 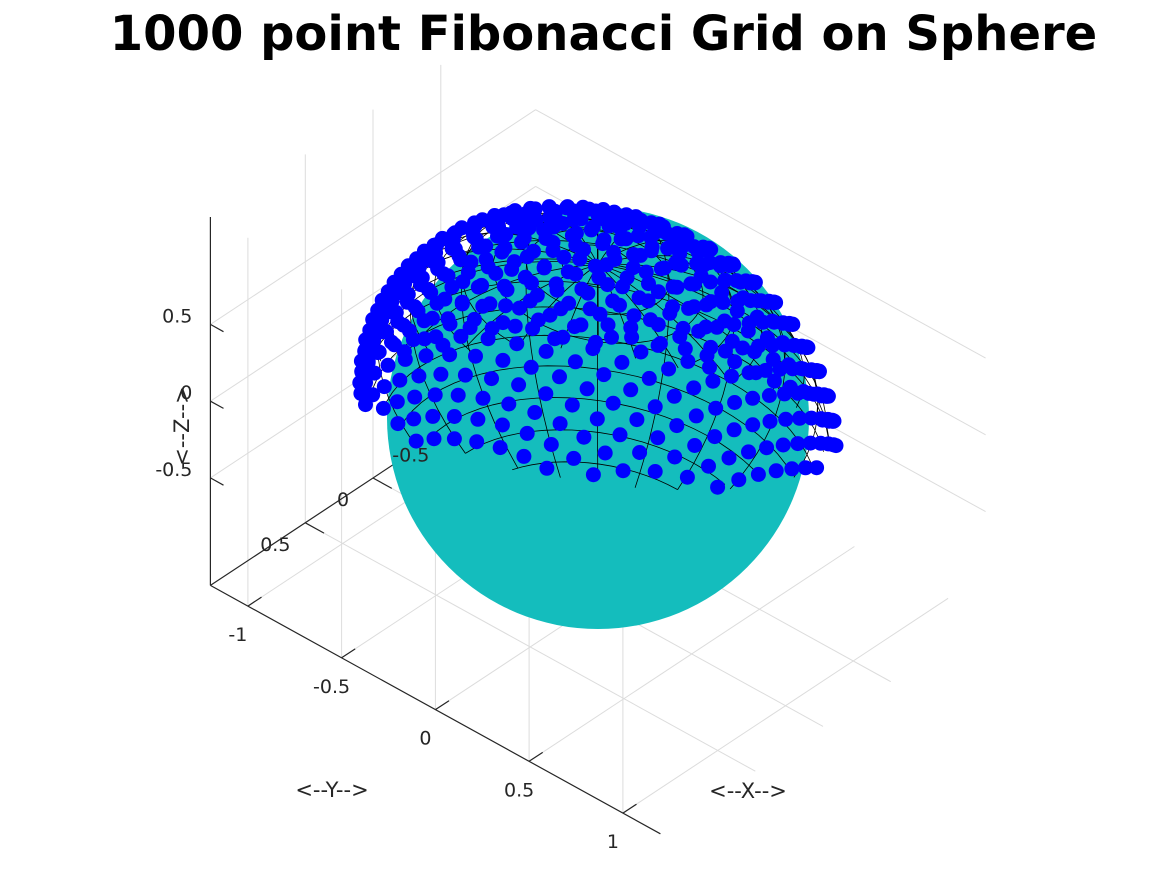 What do you see at coordinates (595, 457) in the screenshot?
I see `mesh-latitude-line` at bounding box center [595, 457].